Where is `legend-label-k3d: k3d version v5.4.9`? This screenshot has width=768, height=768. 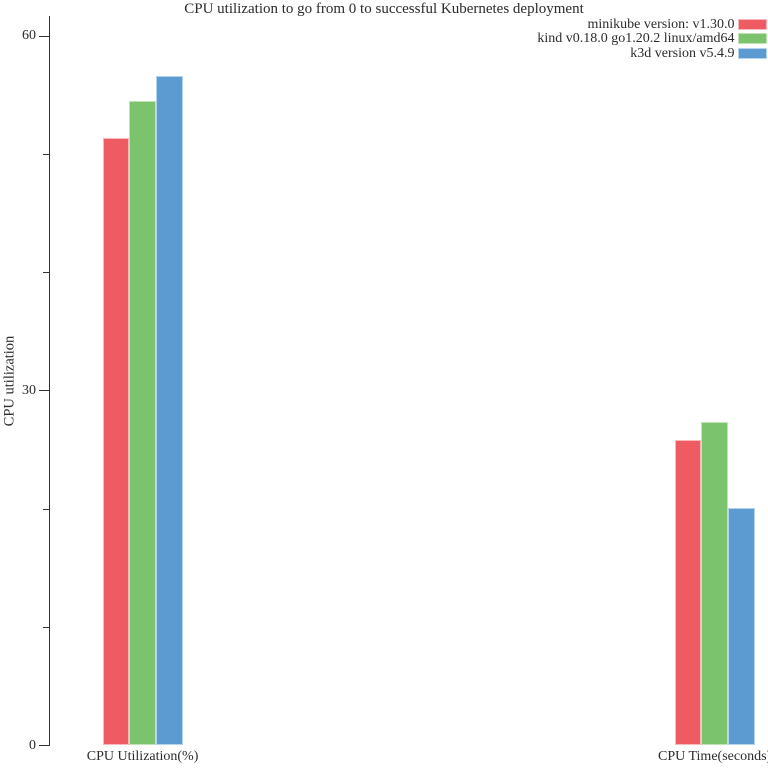
legend-label-k3d: k3d version v5.4.9 is located at coordinates (682, 53).